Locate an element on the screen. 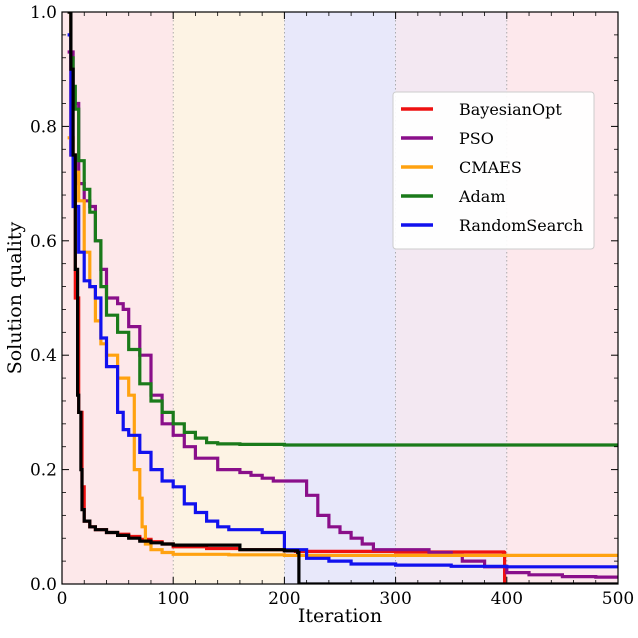  legend-box is located at coordinates (493, 170).